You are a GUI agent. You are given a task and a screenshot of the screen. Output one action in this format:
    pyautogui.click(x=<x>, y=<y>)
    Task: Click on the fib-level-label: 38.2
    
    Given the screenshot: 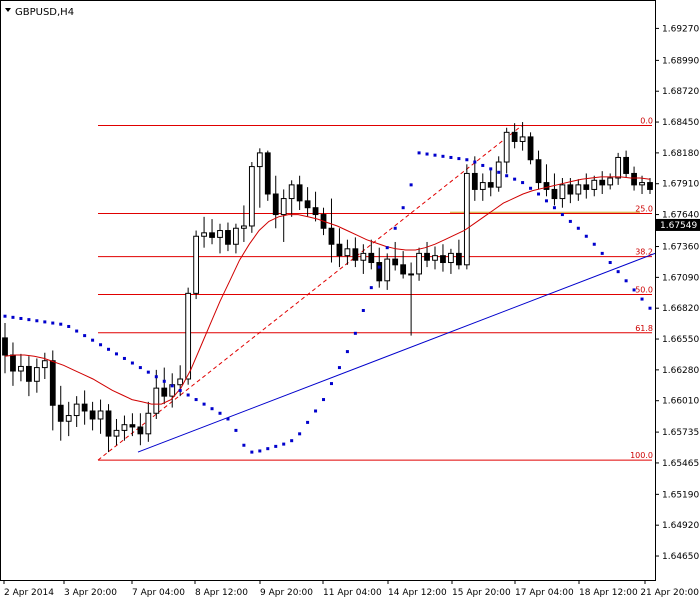 What is the action you would take?
    pyautogui.click(x=644, y=252)
    